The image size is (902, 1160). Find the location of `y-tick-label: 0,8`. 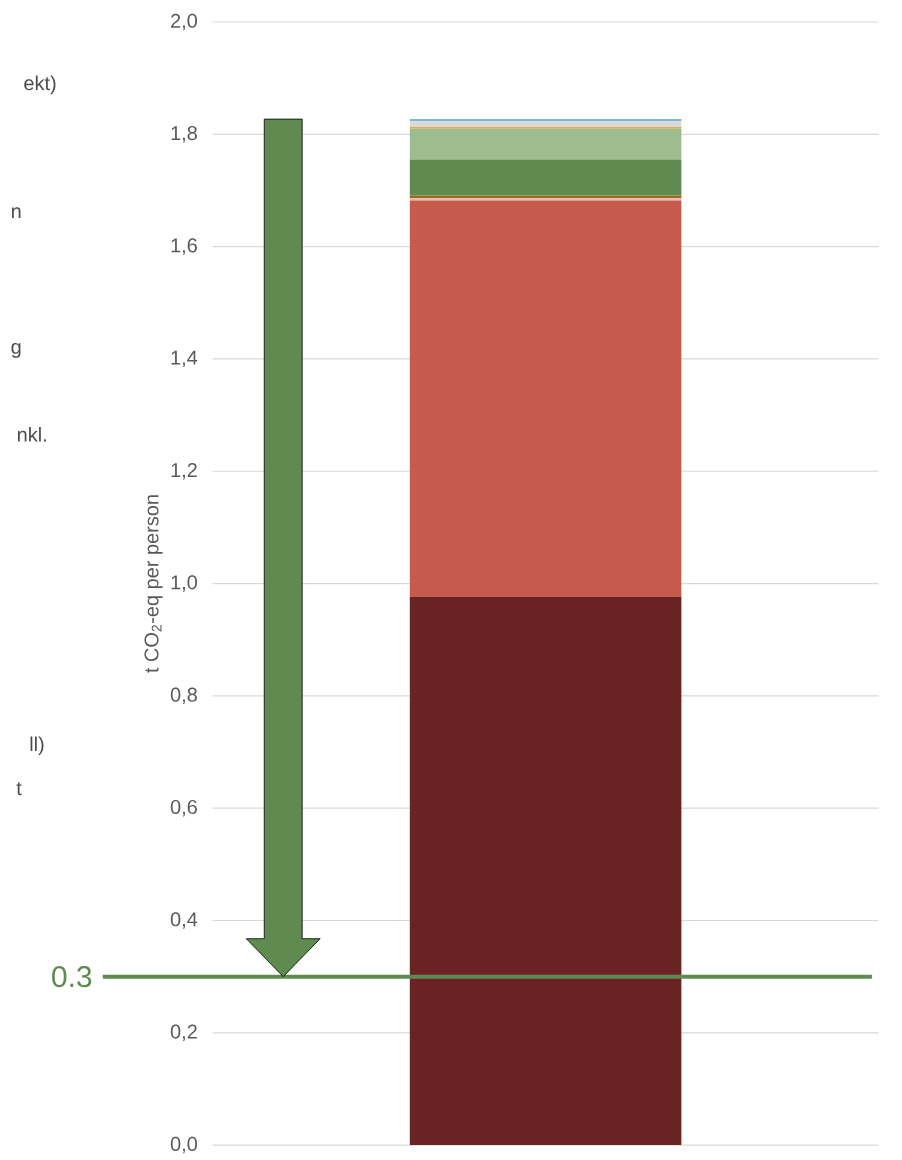

y-tick-label: 0,8 is located at coordinates (183, 696).